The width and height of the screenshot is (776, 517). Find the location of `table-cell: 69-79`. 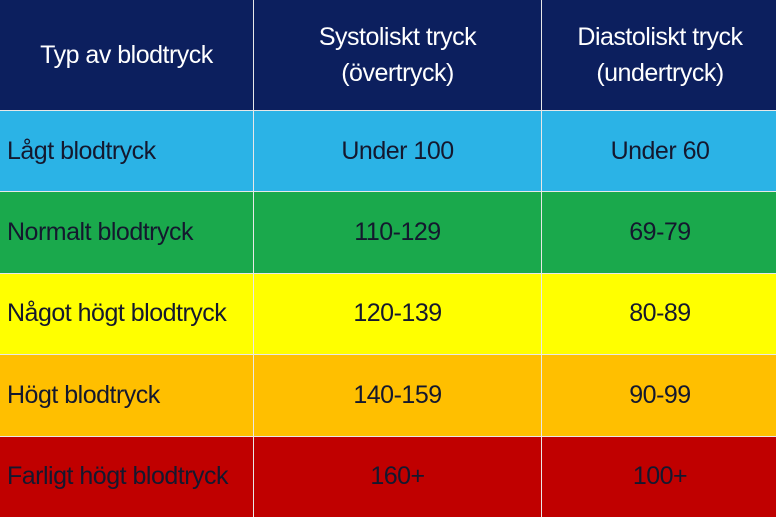

table-cell: 69-79 is located at coordinates (659, 232).